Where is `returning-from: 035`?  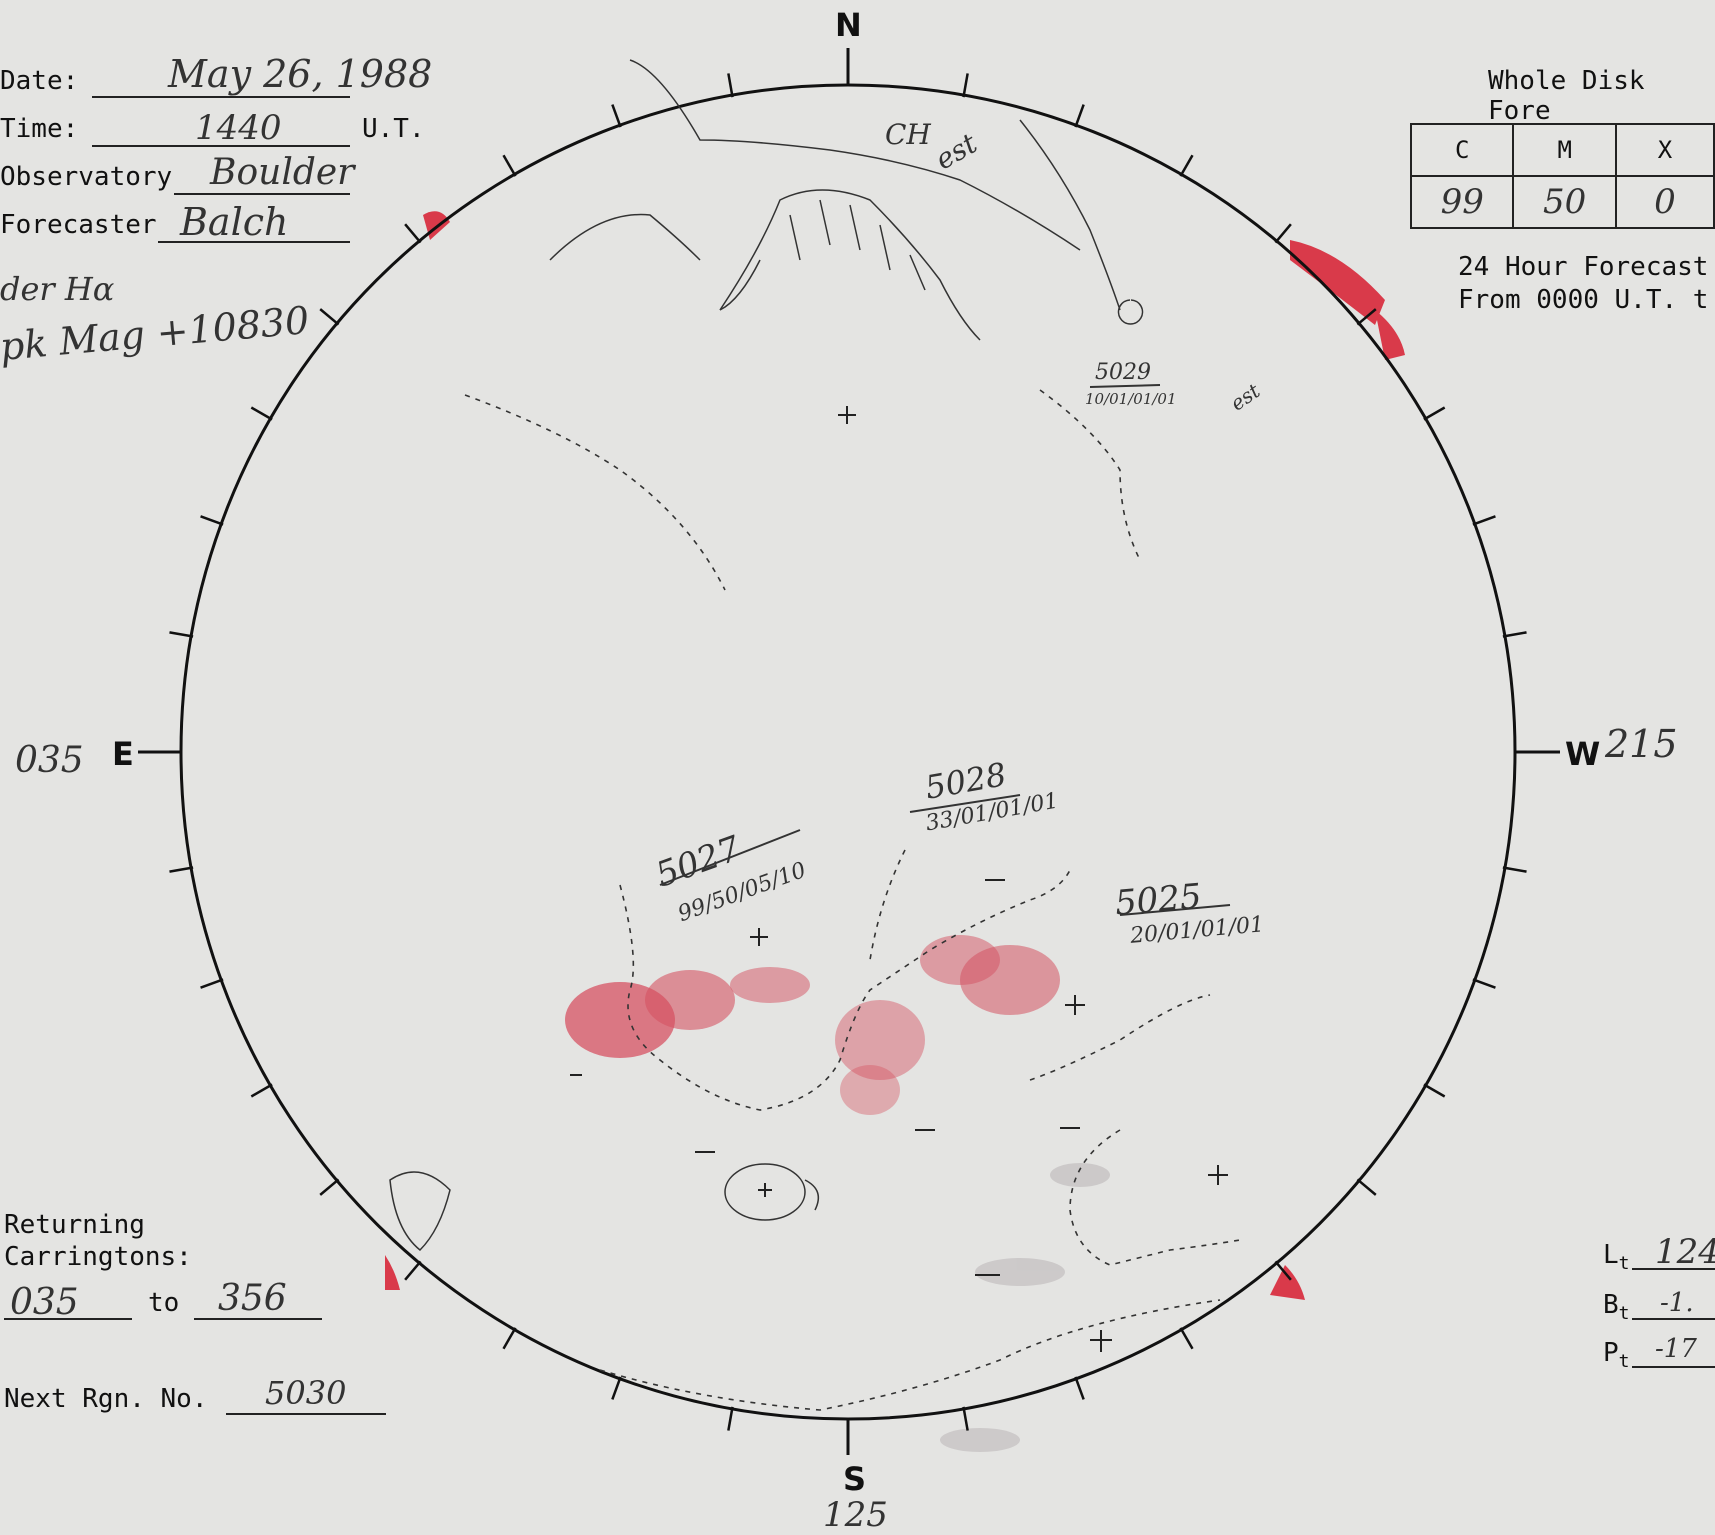 returning-from: 035 is located at coordinates (44, 1302).